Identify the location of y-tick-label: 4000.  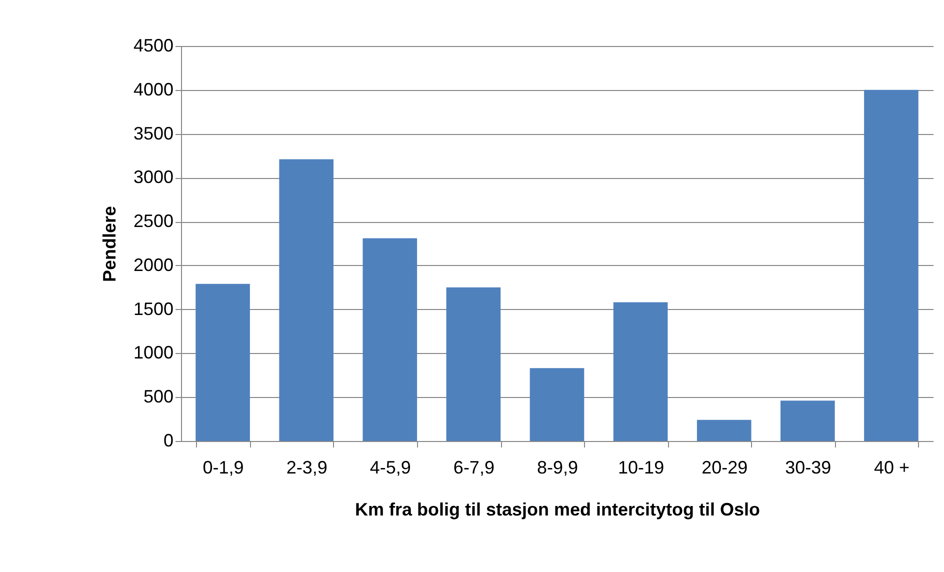
(153, 89).